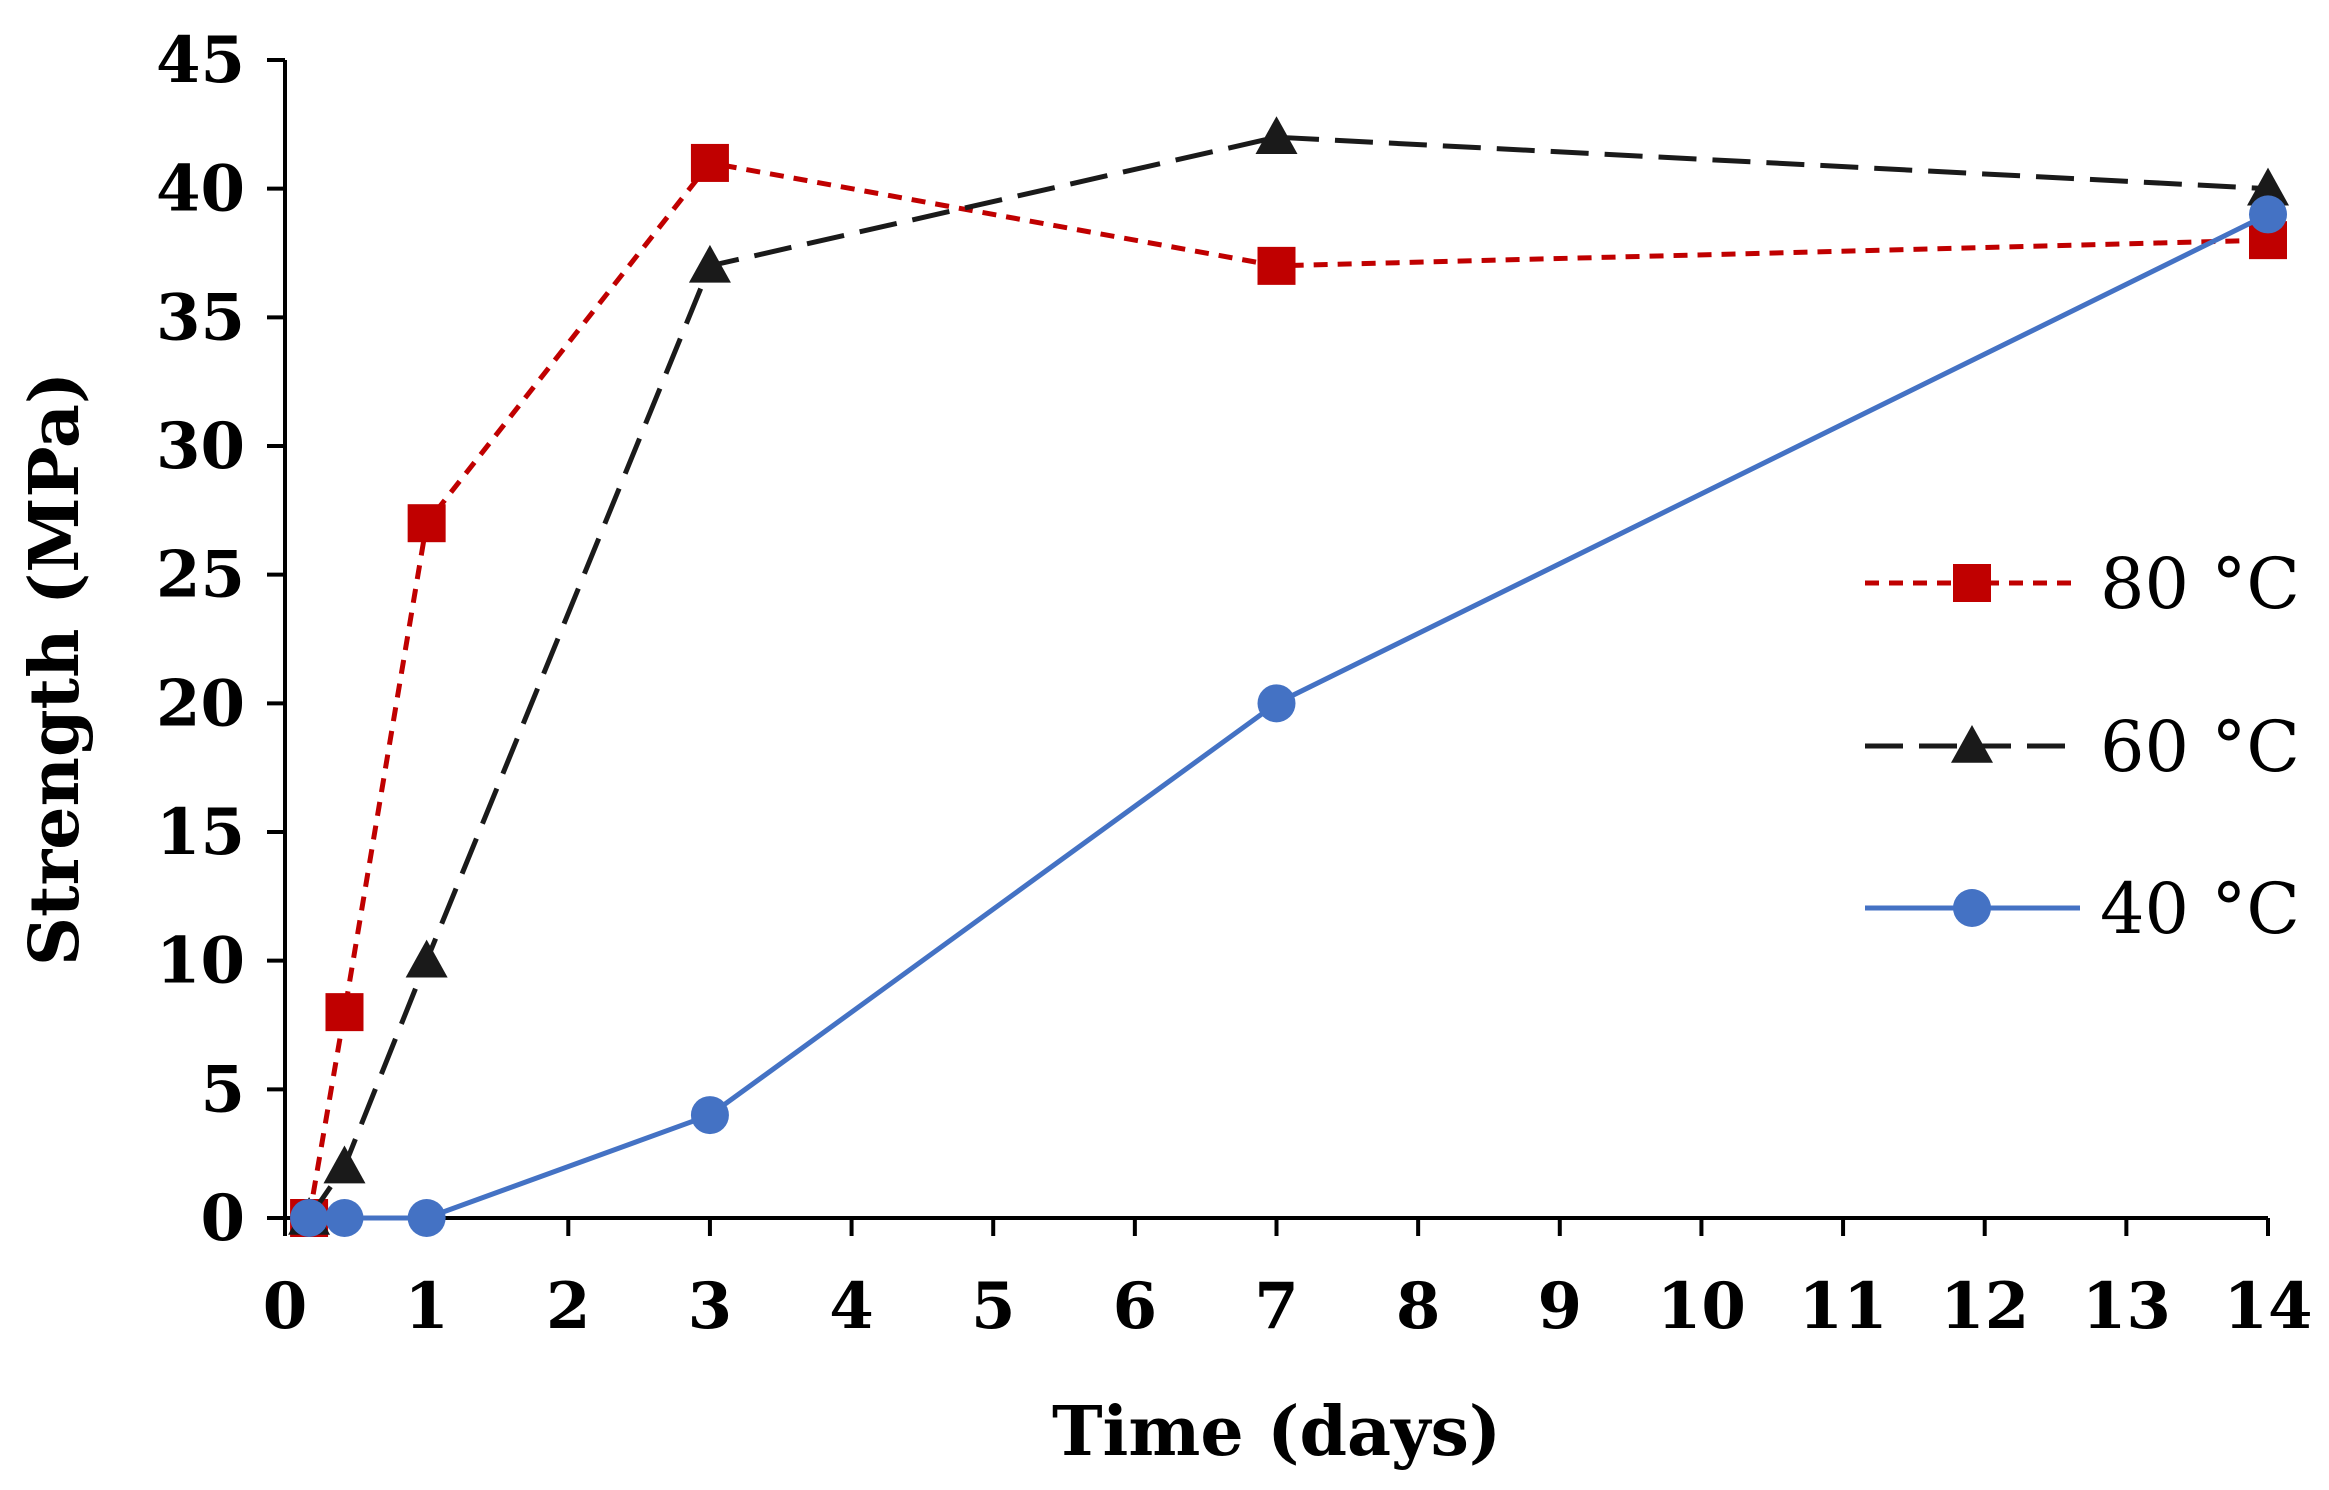 This screenshot has height=1490, width=2329. Describe the element at coordinates (200, 446) in the screenshot. I see `y-tick-label: 30` at that location.